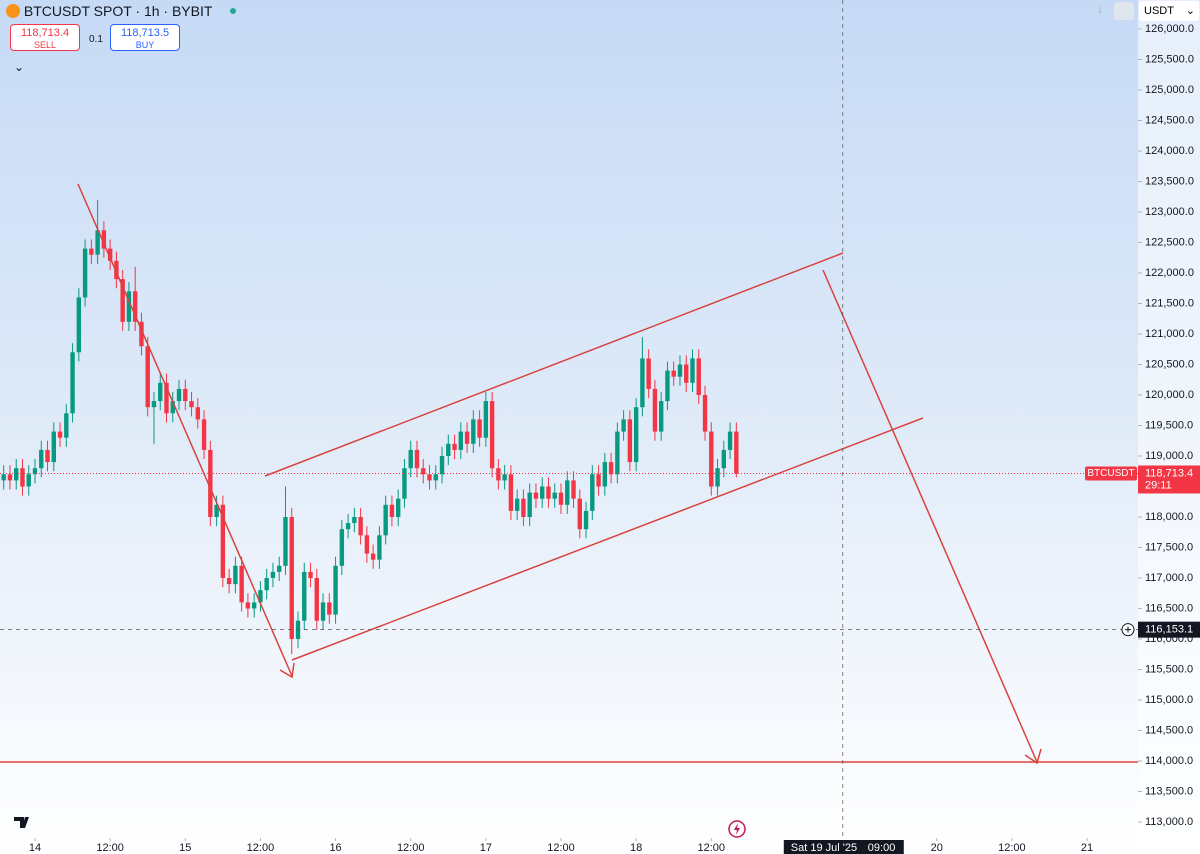  I want to click on crosshair-price-label: 116,153.1, so click(1169, 630).